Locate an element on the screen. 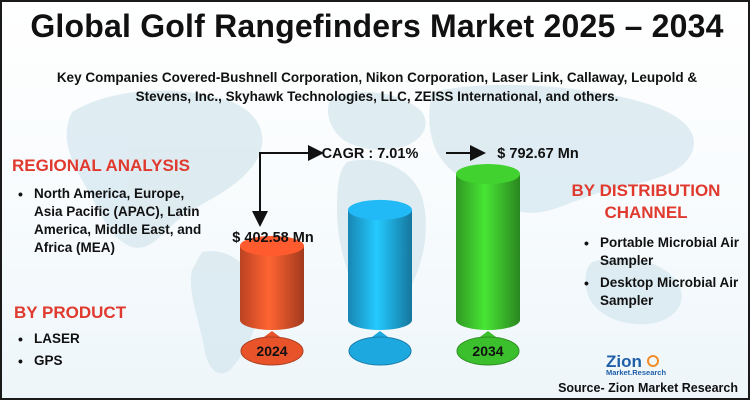 This screenshot has width=750, height=400. list-item: Portable Microbial Air Sampler is located at coordinates (665, 252).